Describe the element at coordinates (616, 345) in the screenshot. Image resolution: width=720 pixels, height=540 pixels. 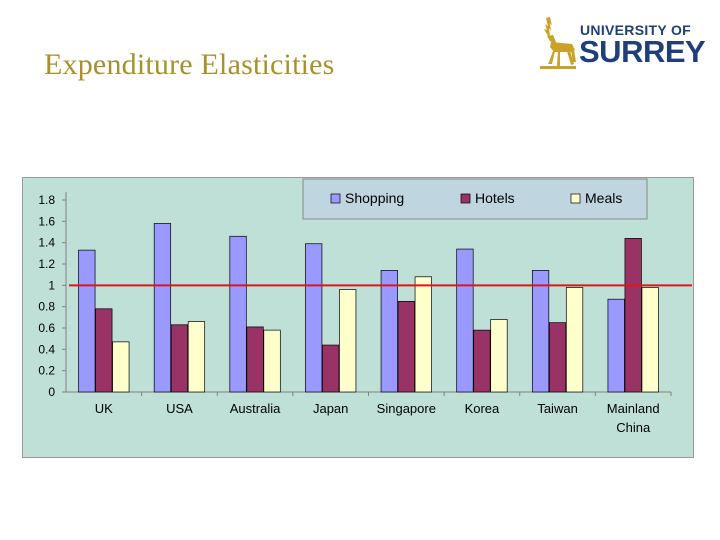
I see `bar-shopping-mainland-china` at that location.